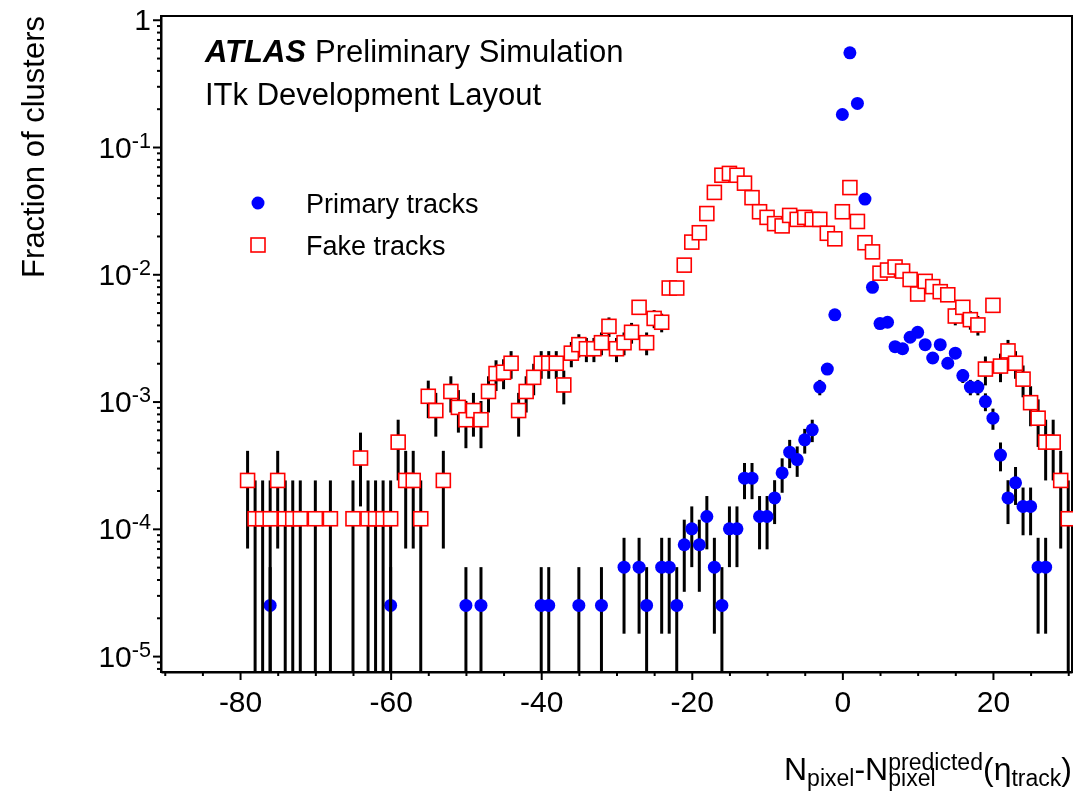 This screenshot has width=1073, height=800. What do you see at coordinates (240, 701) in the screenshot?
I see `x-tick-label: -80` at bounding box center [240, 701].